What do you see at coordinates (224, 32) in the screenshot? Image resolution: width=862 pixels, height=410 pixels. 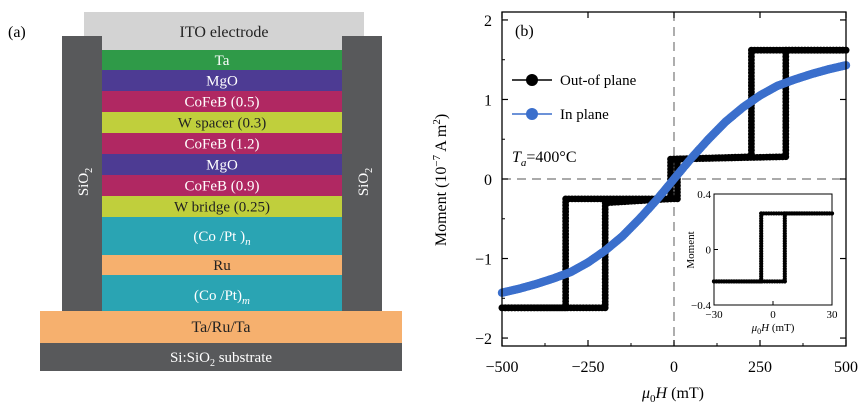 I see `ito-electrode-label: ITO electrode` at bounding box center [224, 32].